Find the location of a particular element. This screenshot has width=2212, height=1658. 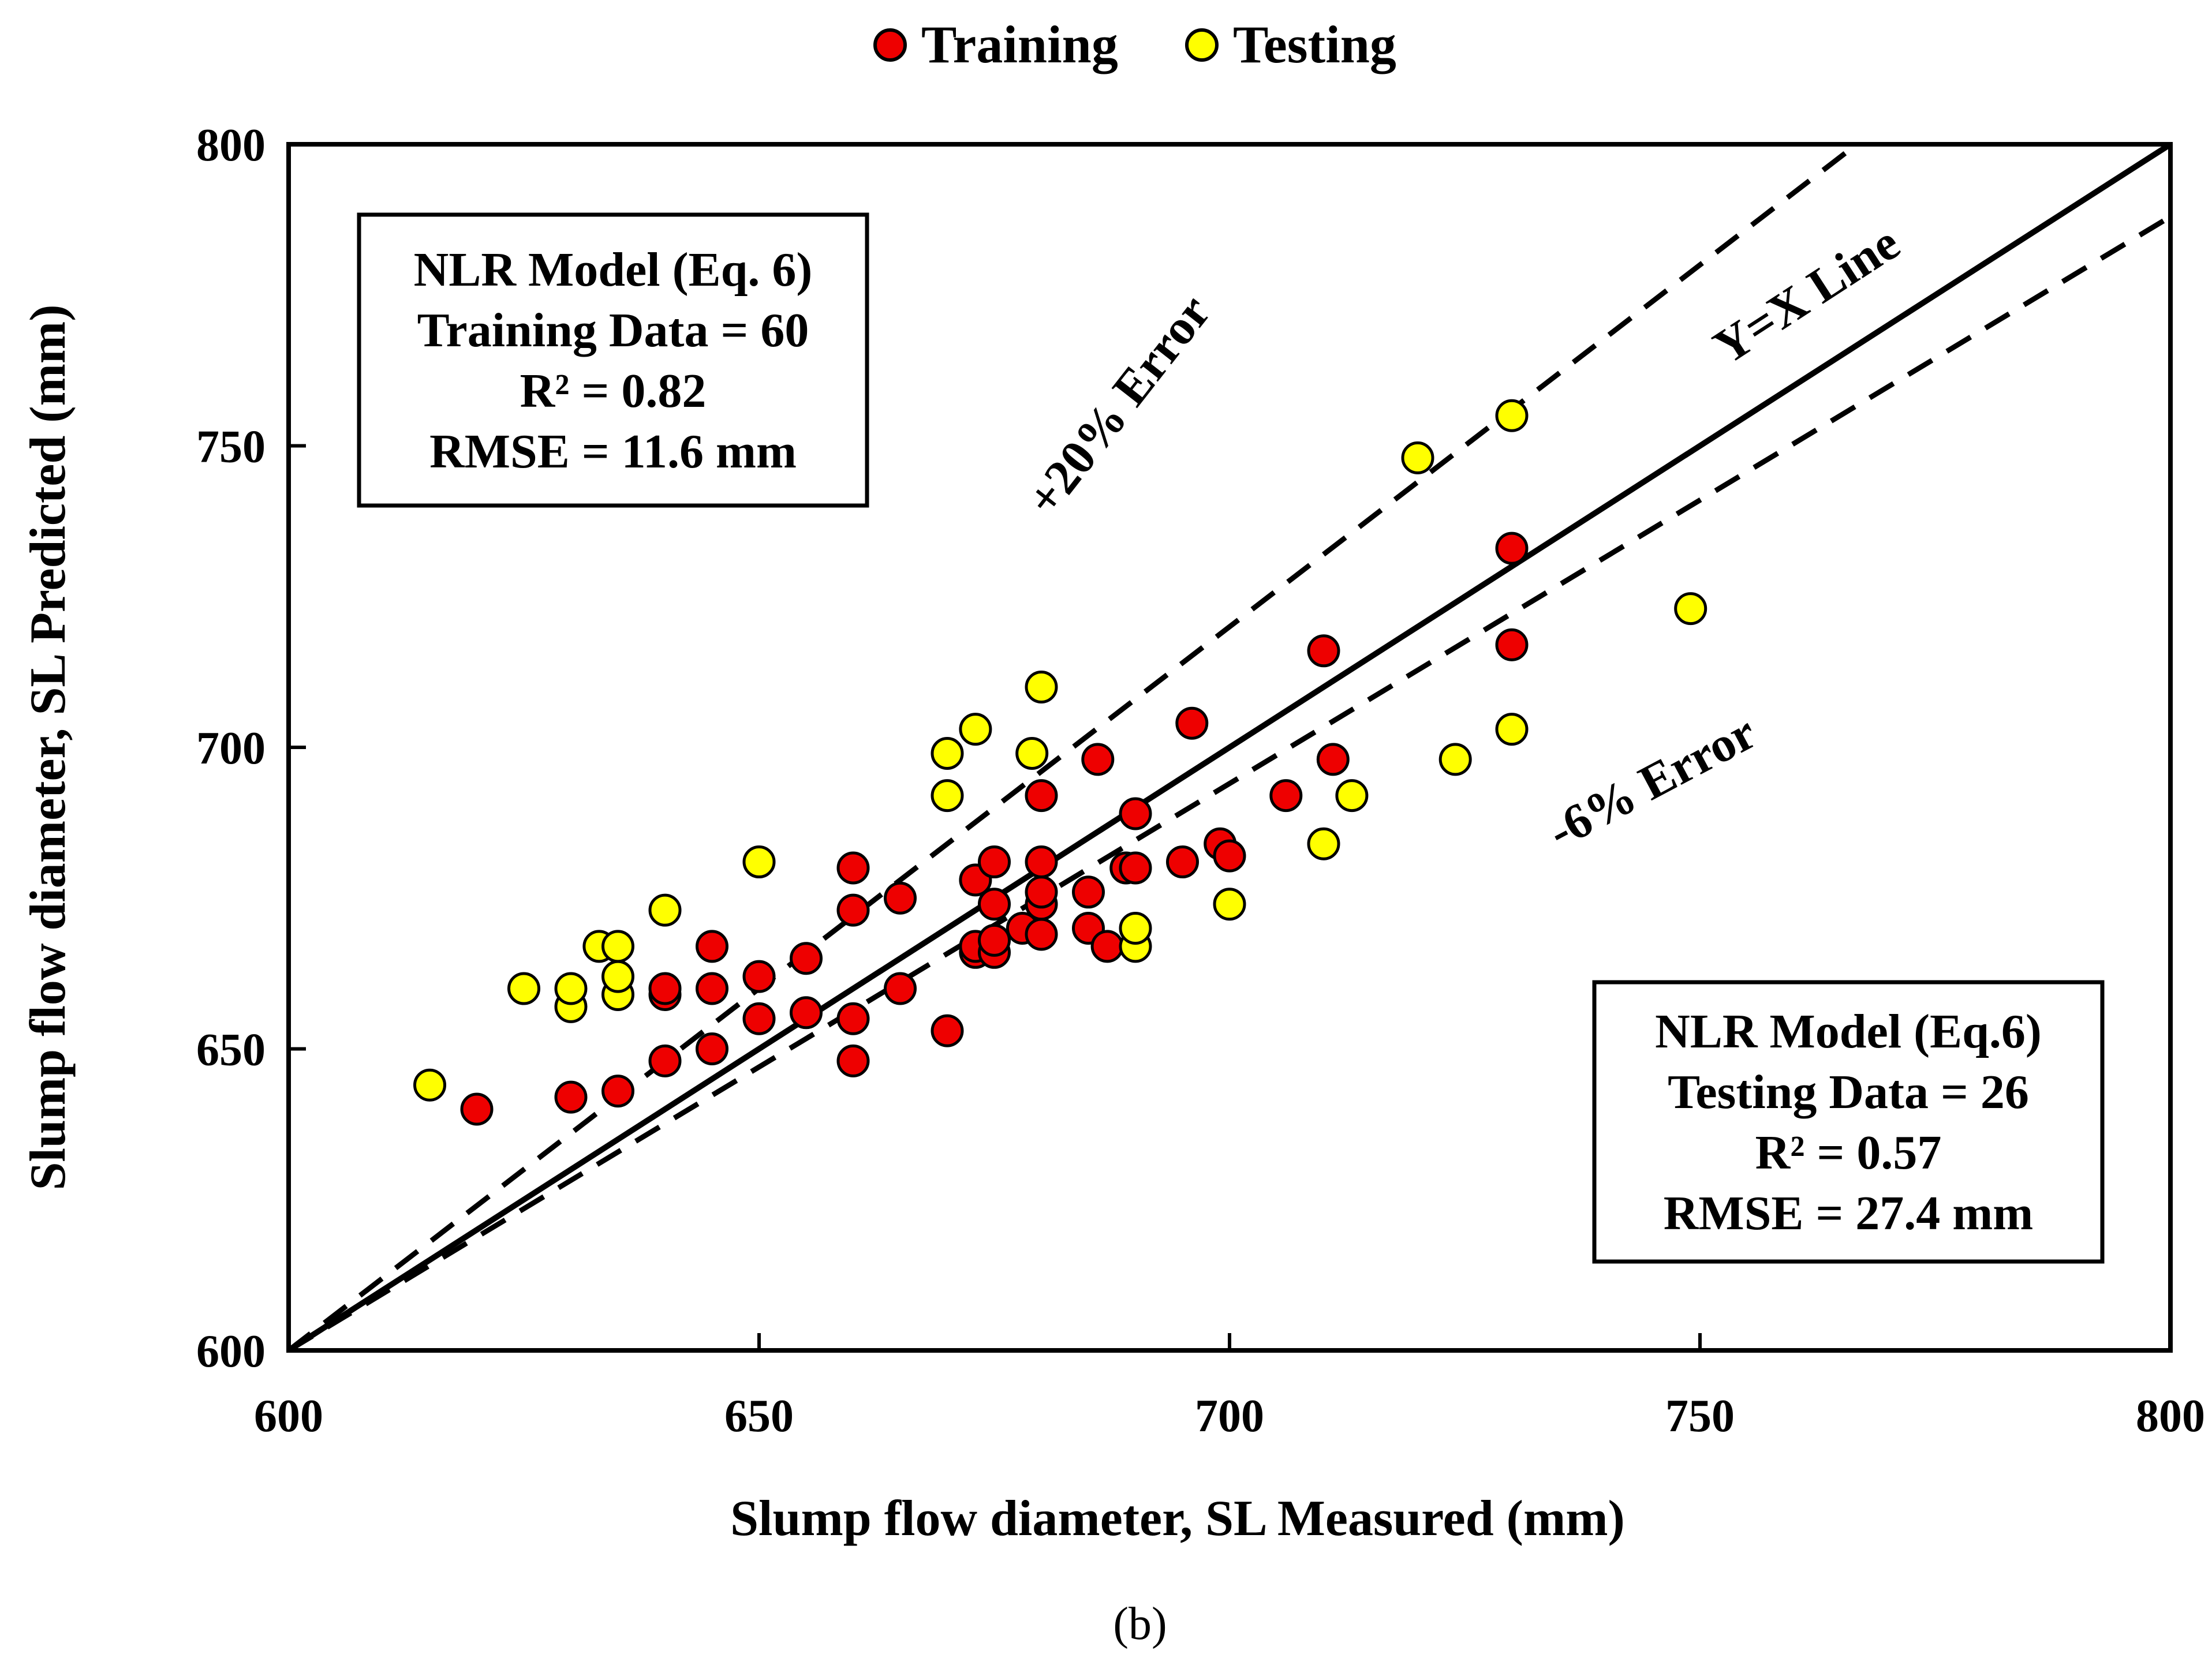

y-tick-label-0: 600 is located at coordinates (231, 1351).